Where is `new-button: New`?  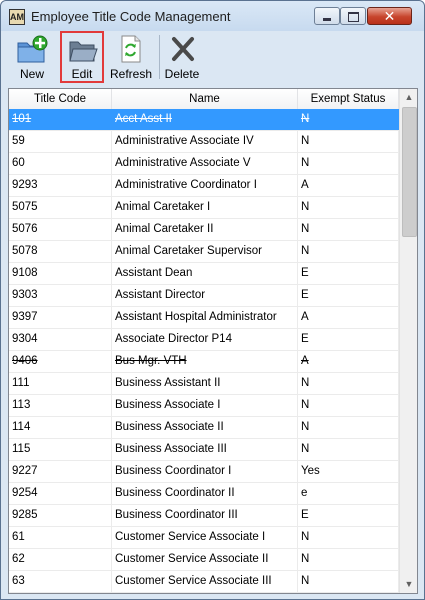 new-button: New is located at coordinates (32, 58).